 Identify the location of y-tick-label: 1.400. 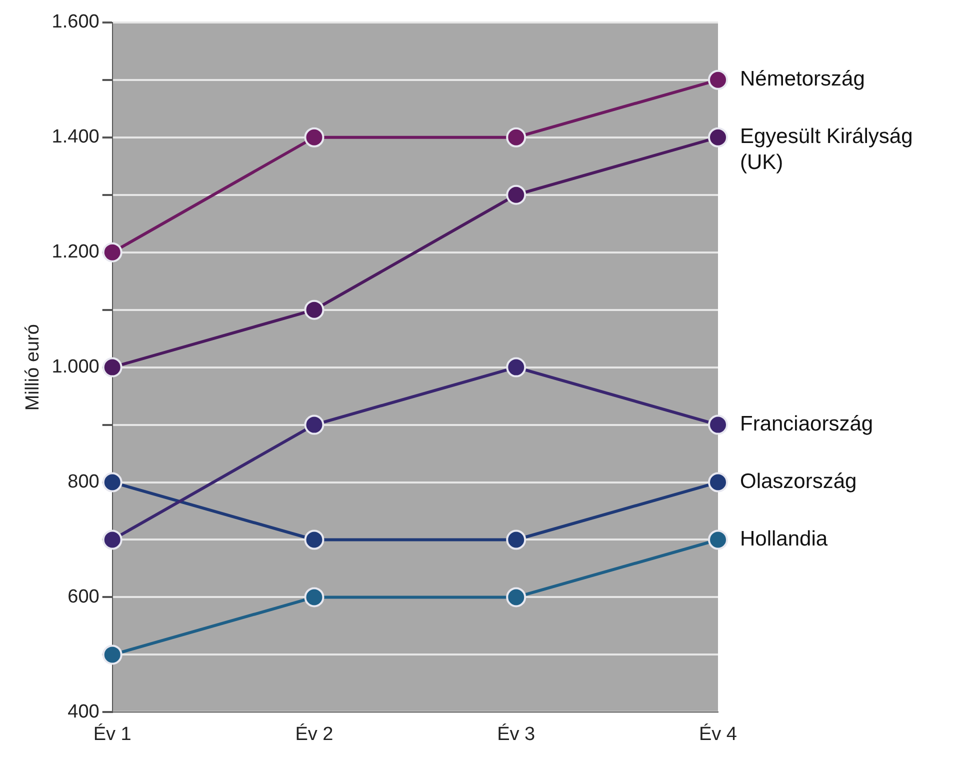
(76, 137).